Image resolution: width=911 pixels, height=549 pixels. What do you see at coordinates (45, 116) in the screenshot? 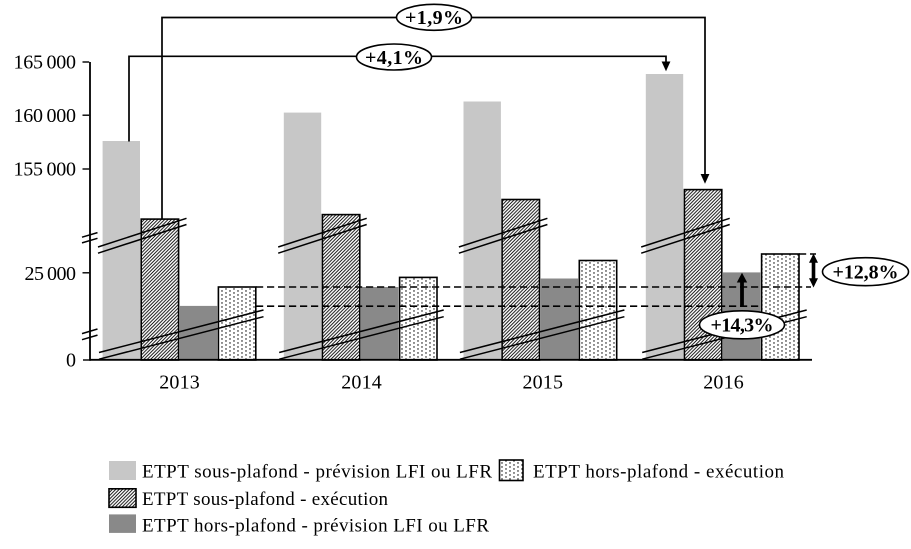
I see `svg-text: 160 000` at bounding box center [45, 116].